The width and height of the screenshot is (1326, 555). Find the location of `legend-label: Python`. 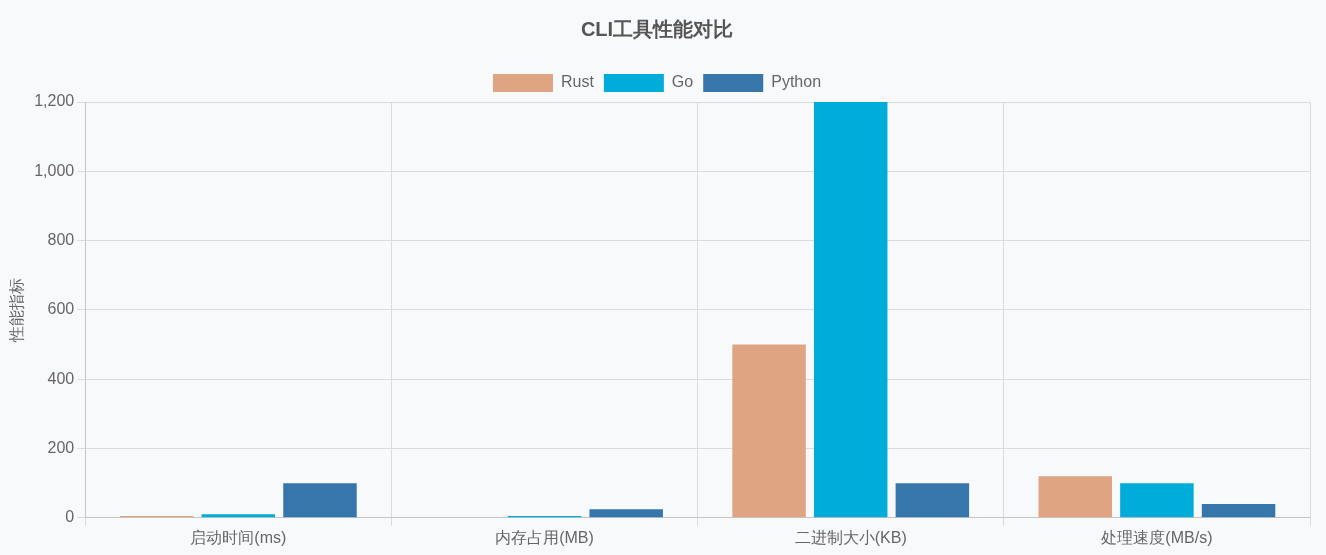

legend-label: Python is located at coordinates (796, 82).